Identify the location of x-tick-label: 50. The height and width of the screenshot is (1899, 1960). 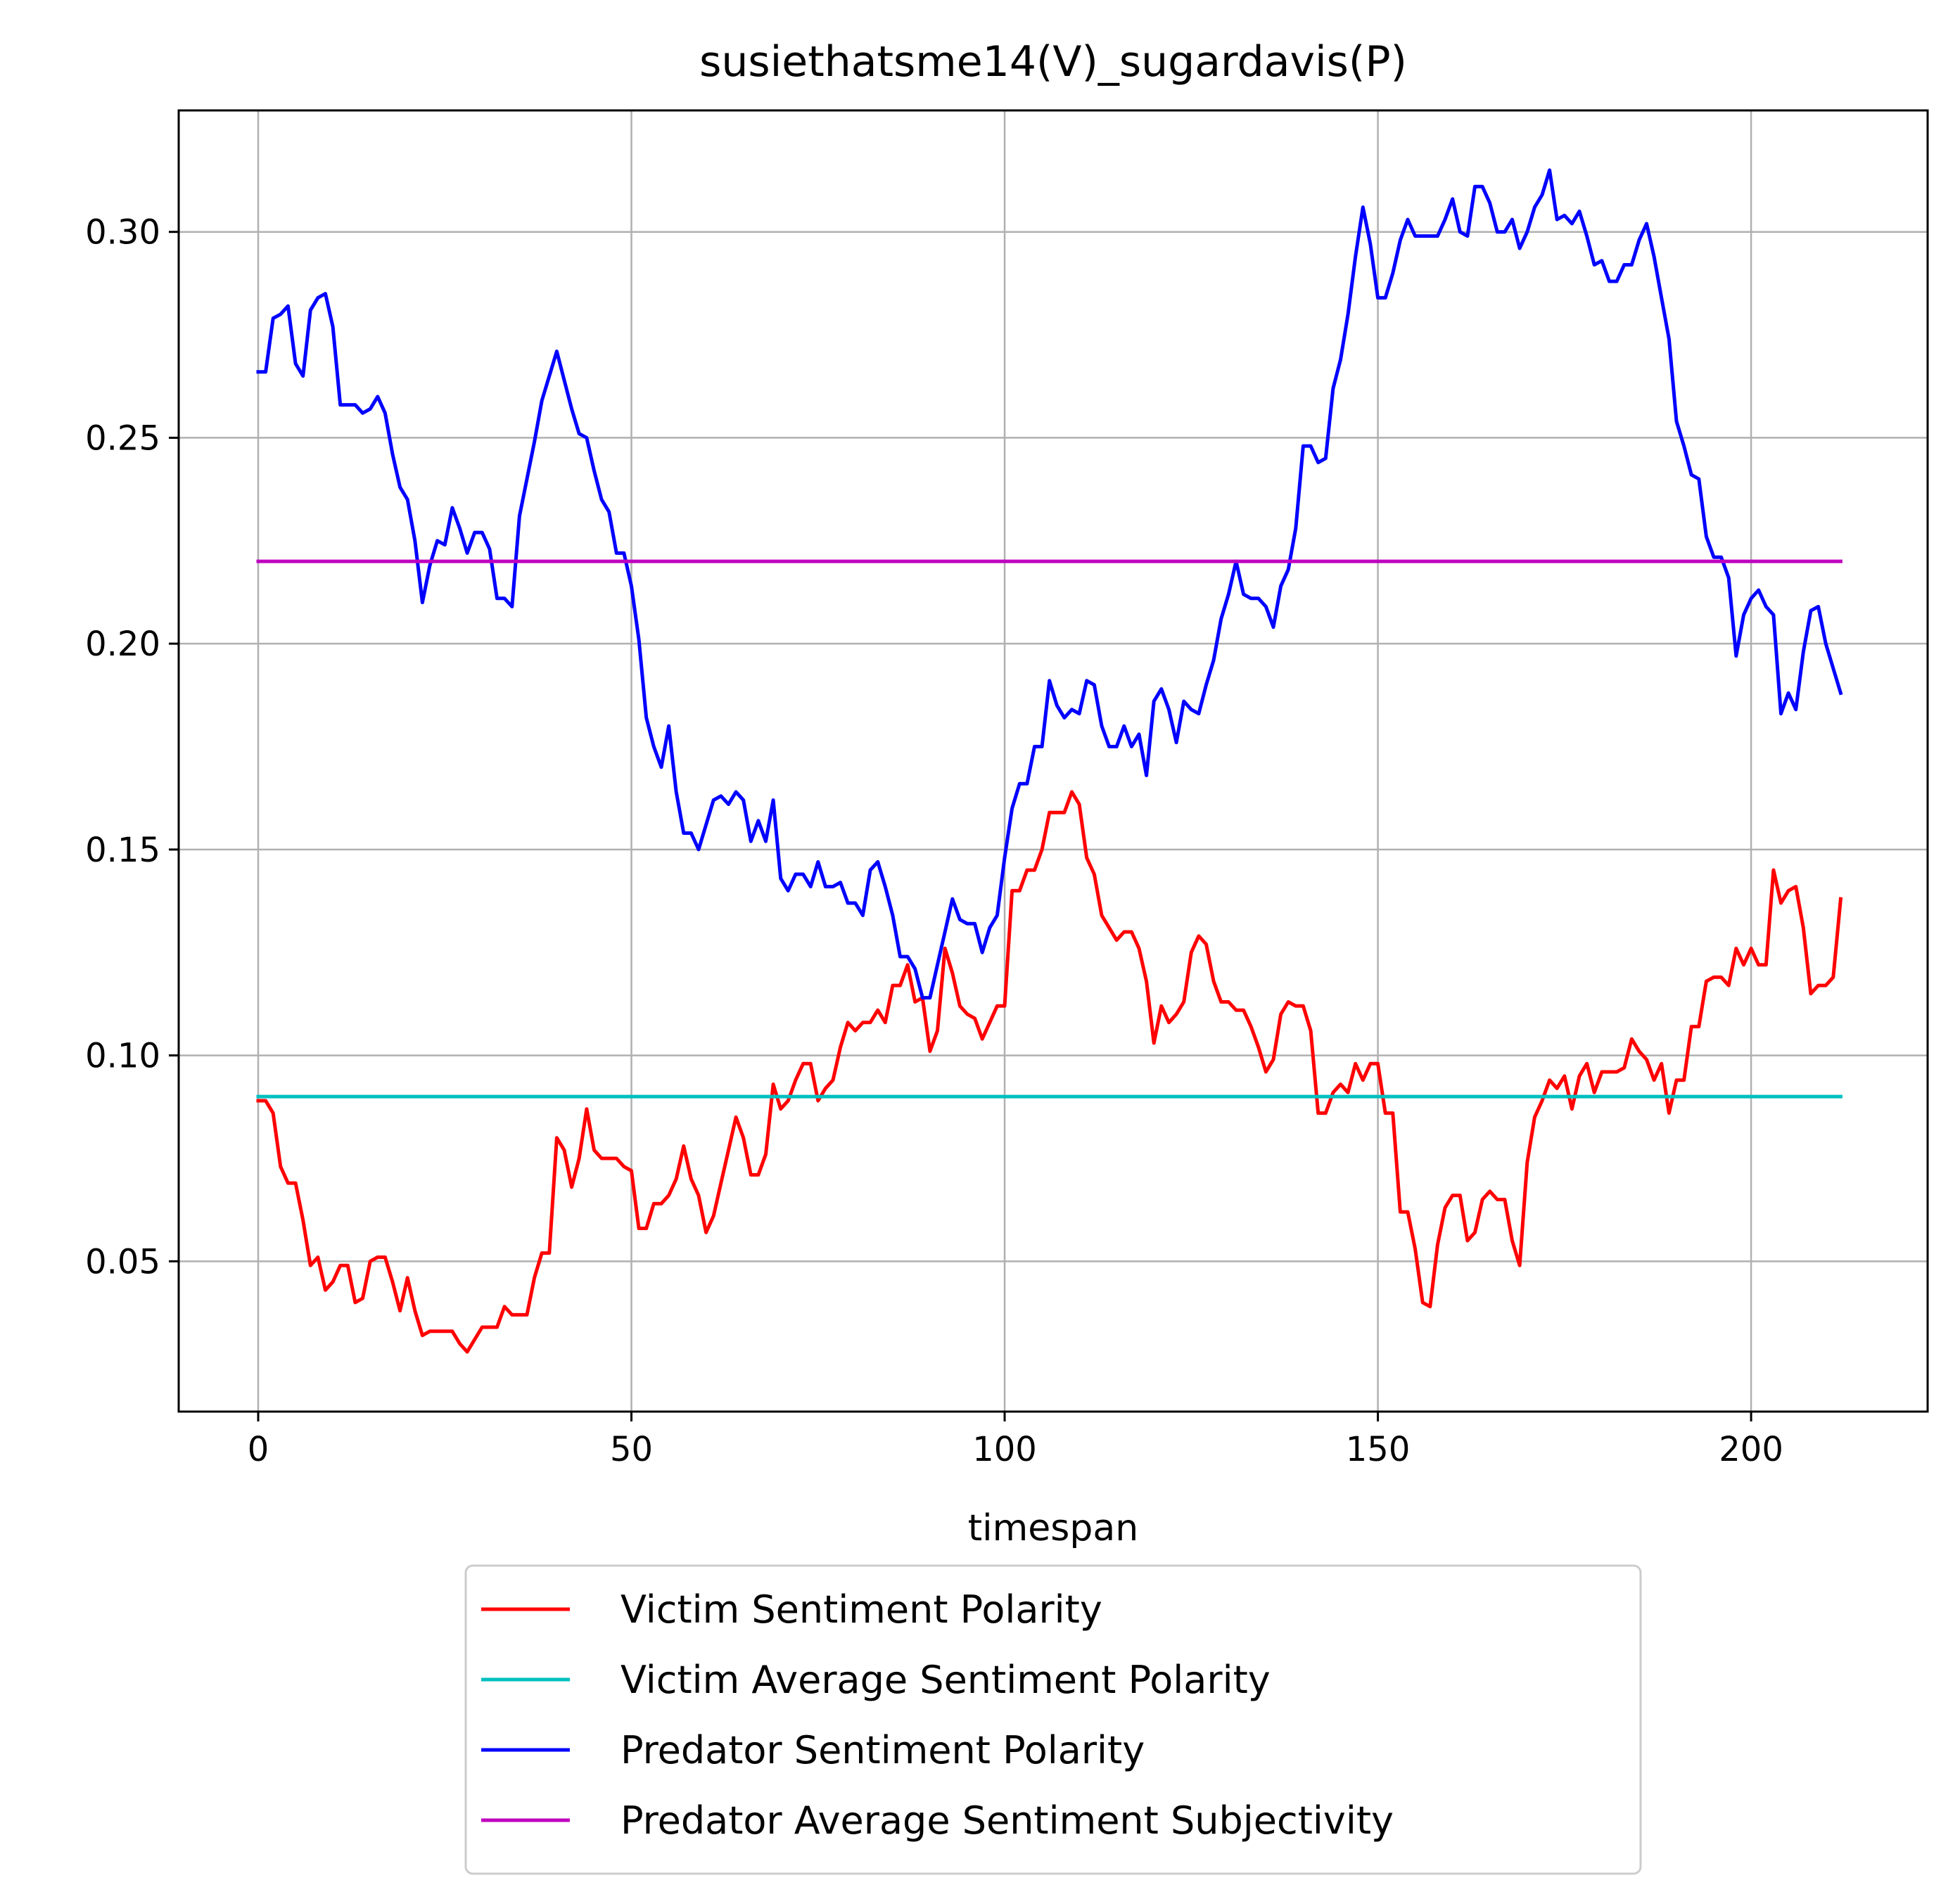
(631, 1449).